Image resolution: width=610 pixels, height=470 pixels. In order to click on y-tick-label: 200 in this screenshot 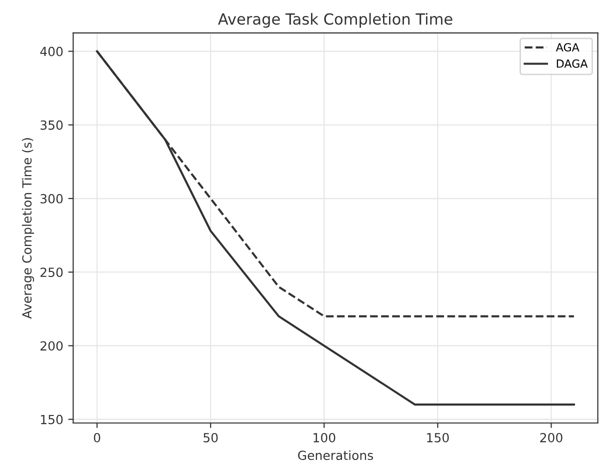, I will do `click(51, 346)`.